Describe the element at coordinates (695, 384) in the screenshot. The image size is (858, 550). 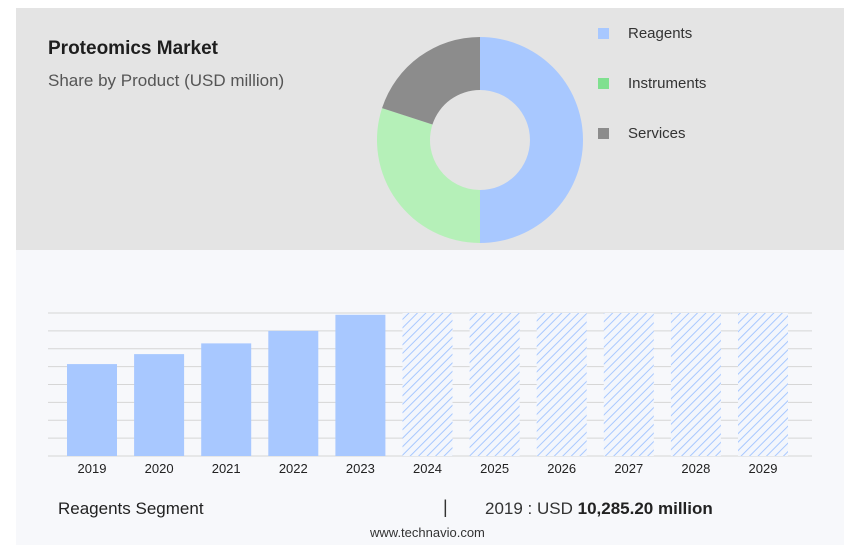
I see `forecast-bar-2028` at that location.